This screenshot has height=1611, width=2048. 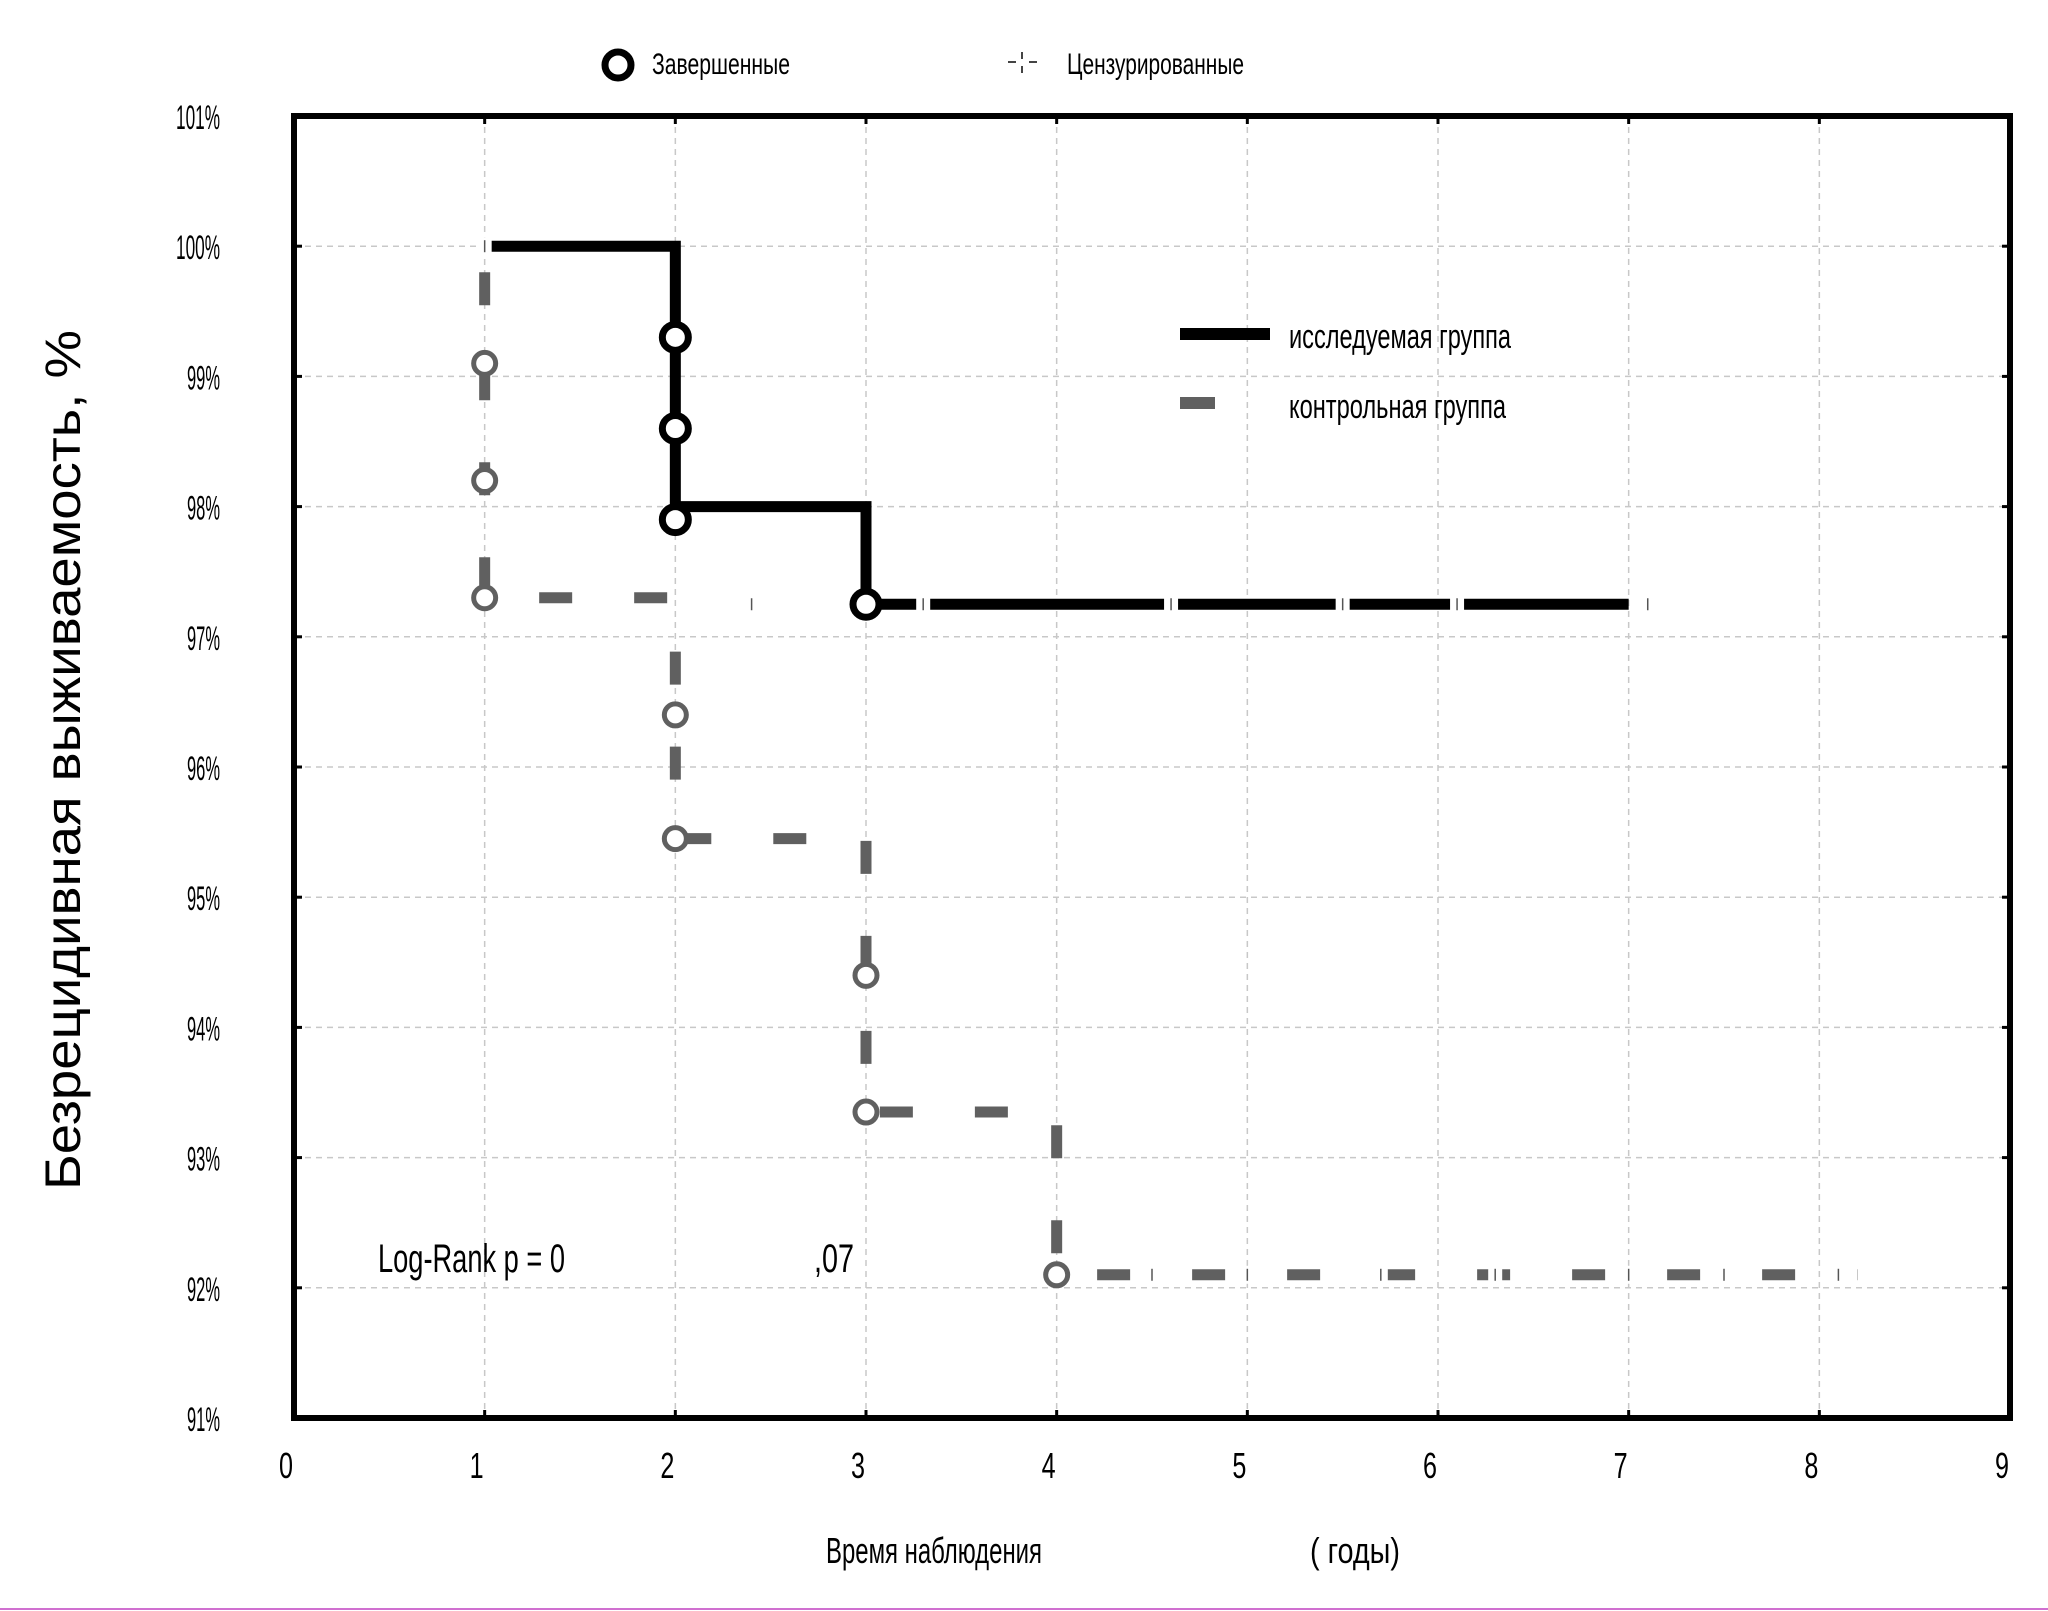 I want to click on y-tick-label: 93%, so click(x=203, y=1160).